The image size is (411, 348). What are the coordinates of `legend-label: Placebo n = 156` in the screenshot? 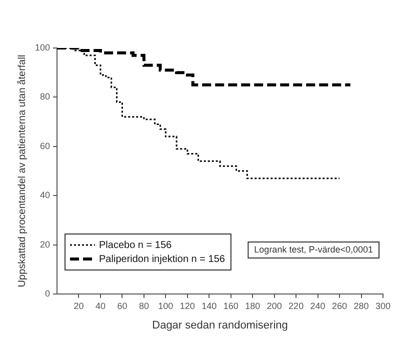 It's located at (135, 245).